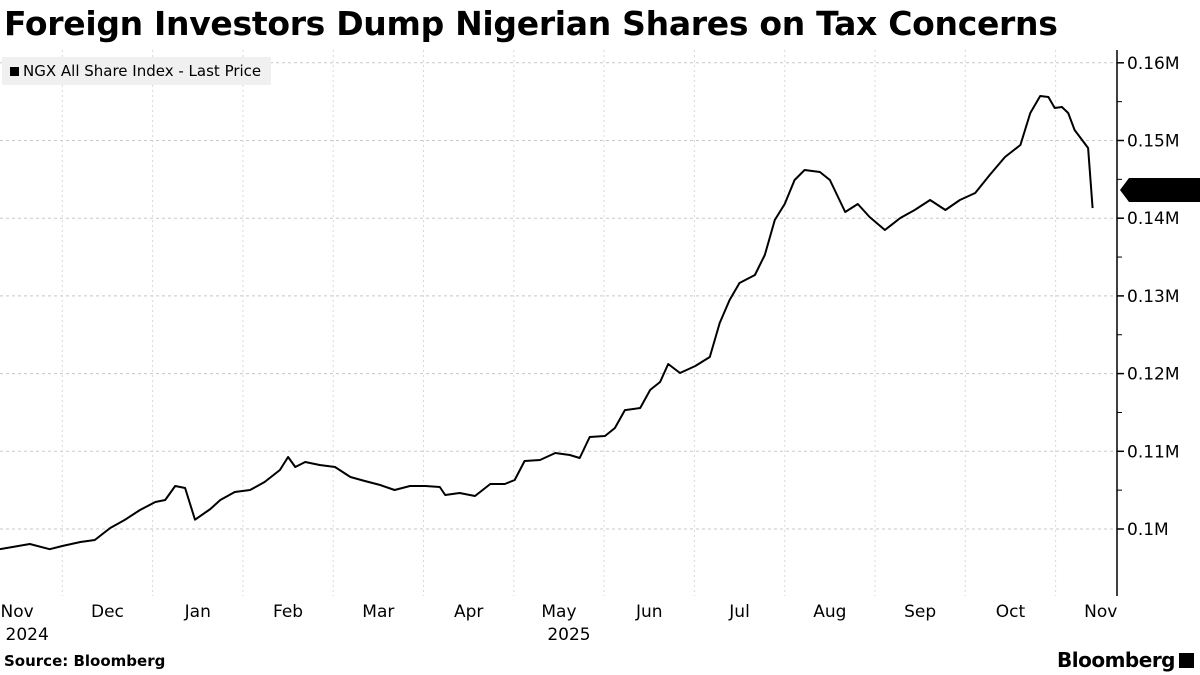  Describe the element at coordinates (558, 612) in the screenshot. I see `x-tick-label: May` at that location.